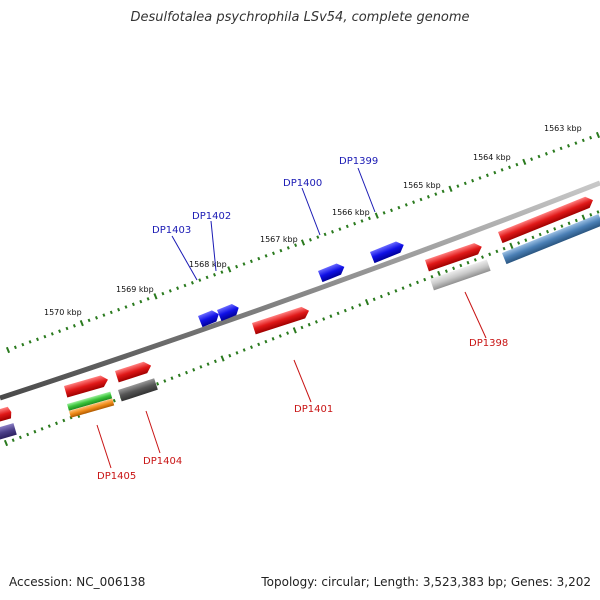 This screenshot has width=600, height=600. What do you see at coordinates (209, 318) in the screenshot?
I see `gene-dp1403-feature` at bounding box center [209, 318].